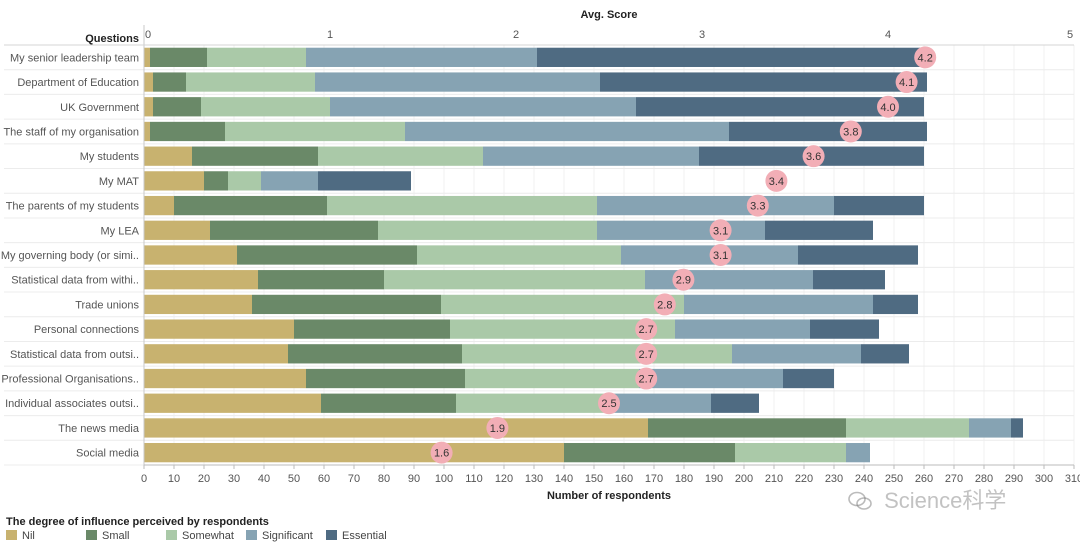  I want to click on x-tick-label: 210, so click(774, 479).